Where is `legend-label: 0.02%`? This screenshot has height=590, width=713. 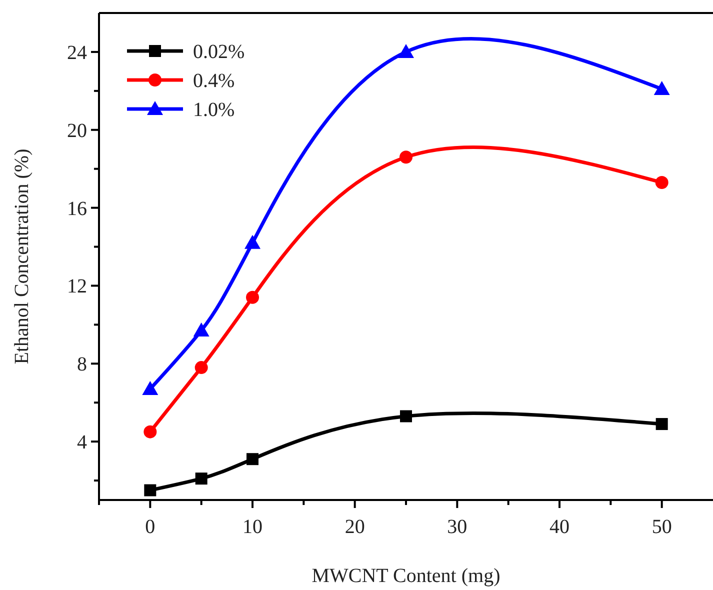
legend-label: 0.02% is located at coordinates (219, 52).